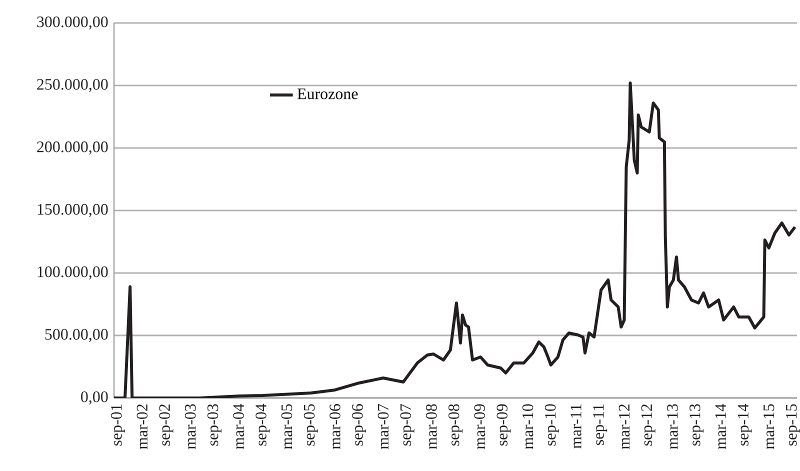 This screenshot has width=800, height=471. Describe the element at coordinates (455, 425) in the screenshot. I see `x-tick-label: sep-08` at that location.